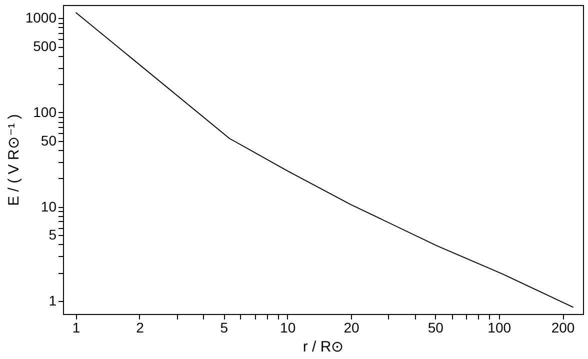 This screenshot has height=359, width=588. Describe the element at coordinates (500, 328) in the screenshot. I see `x-tick-label: 100` at that location.